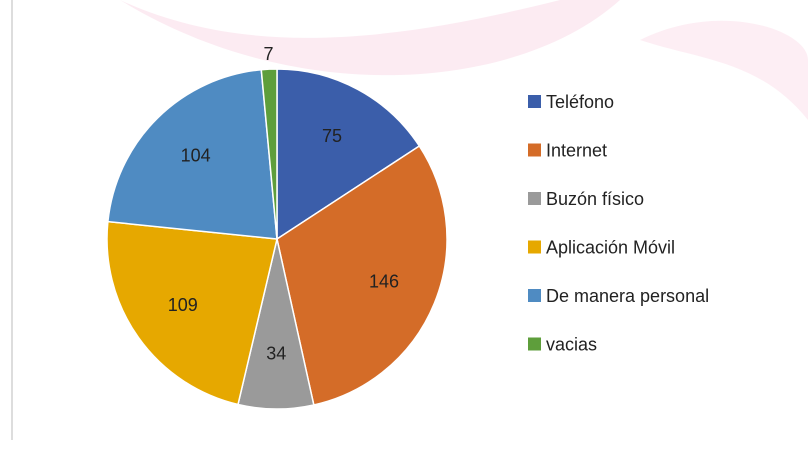 Image resolution: width=808 pixels, height=465 pixels. Describe the element at coordinates (627, 296) in the screenshot. I see `legend-label: De manera personal` at that location.